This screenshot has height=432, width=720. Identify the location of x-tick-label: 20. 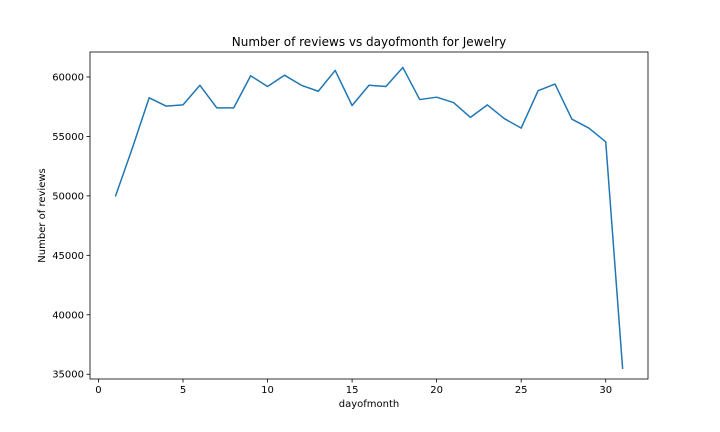
(436, 390).